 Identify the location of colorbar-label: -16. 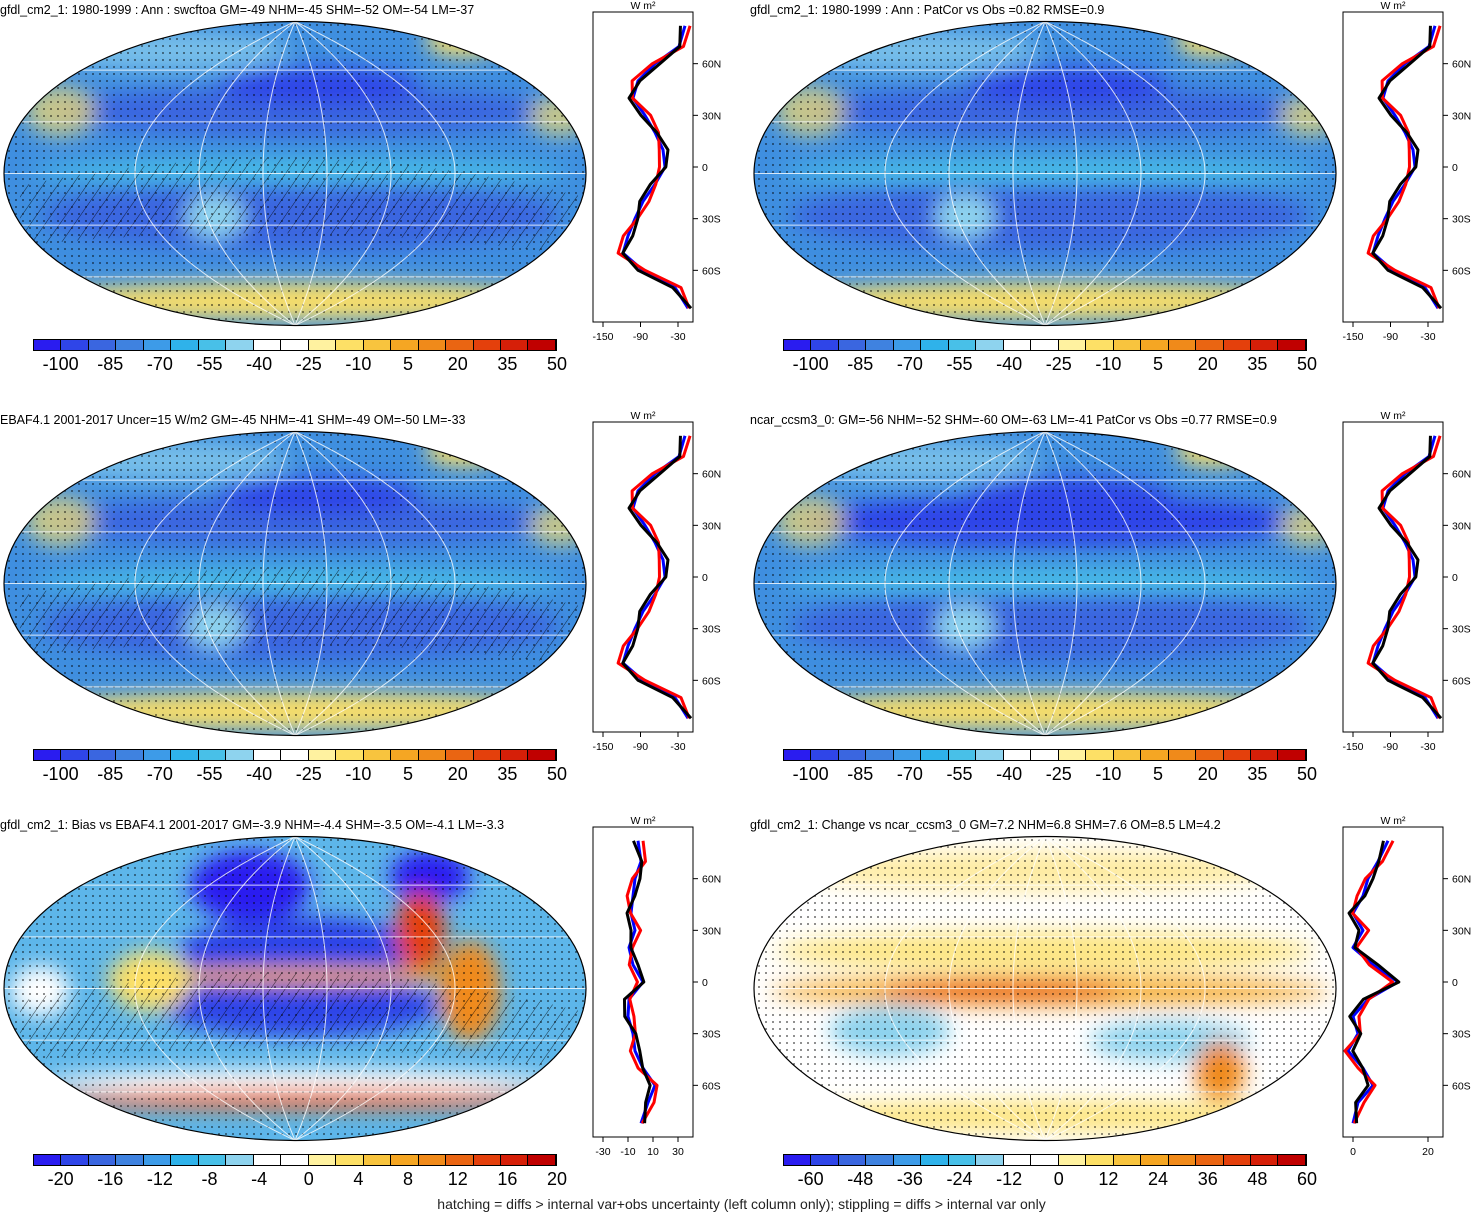
(110, 1179).